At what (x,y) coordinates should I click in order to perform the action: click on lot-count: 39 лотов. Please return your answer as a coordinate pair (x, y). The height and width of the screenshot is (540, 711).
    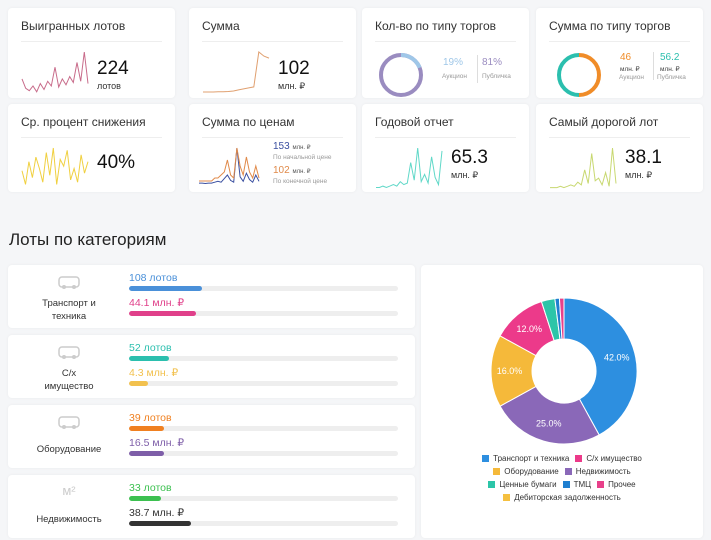
    Looking at the image, I should click on (150, 418).